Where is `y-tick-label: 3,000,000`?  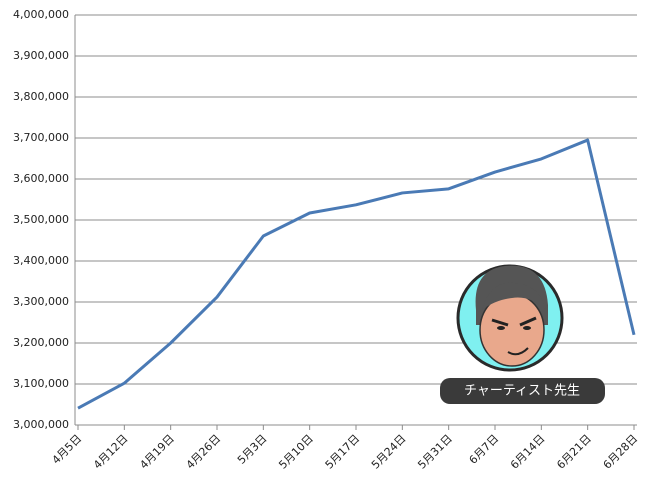
y-tick-label: 3,000,000 is located at coordinates (41, 424).